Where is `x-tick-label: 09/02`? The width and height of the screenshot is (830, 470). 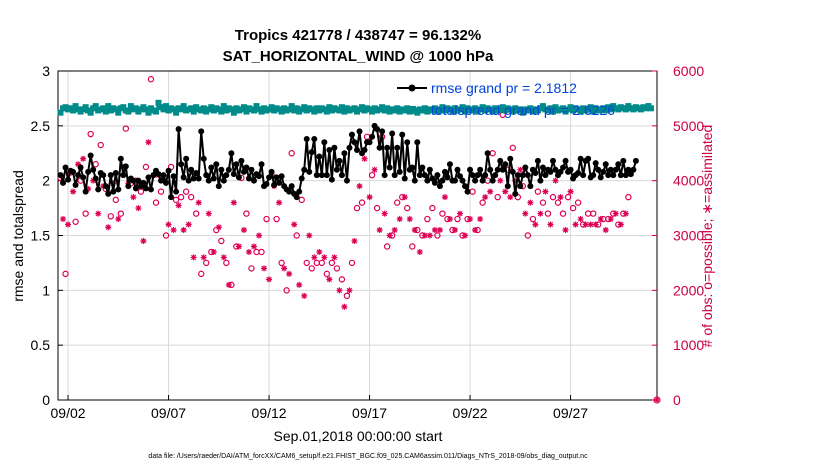
x-tick-label: 09/02 is located at coordinates (68, 413).